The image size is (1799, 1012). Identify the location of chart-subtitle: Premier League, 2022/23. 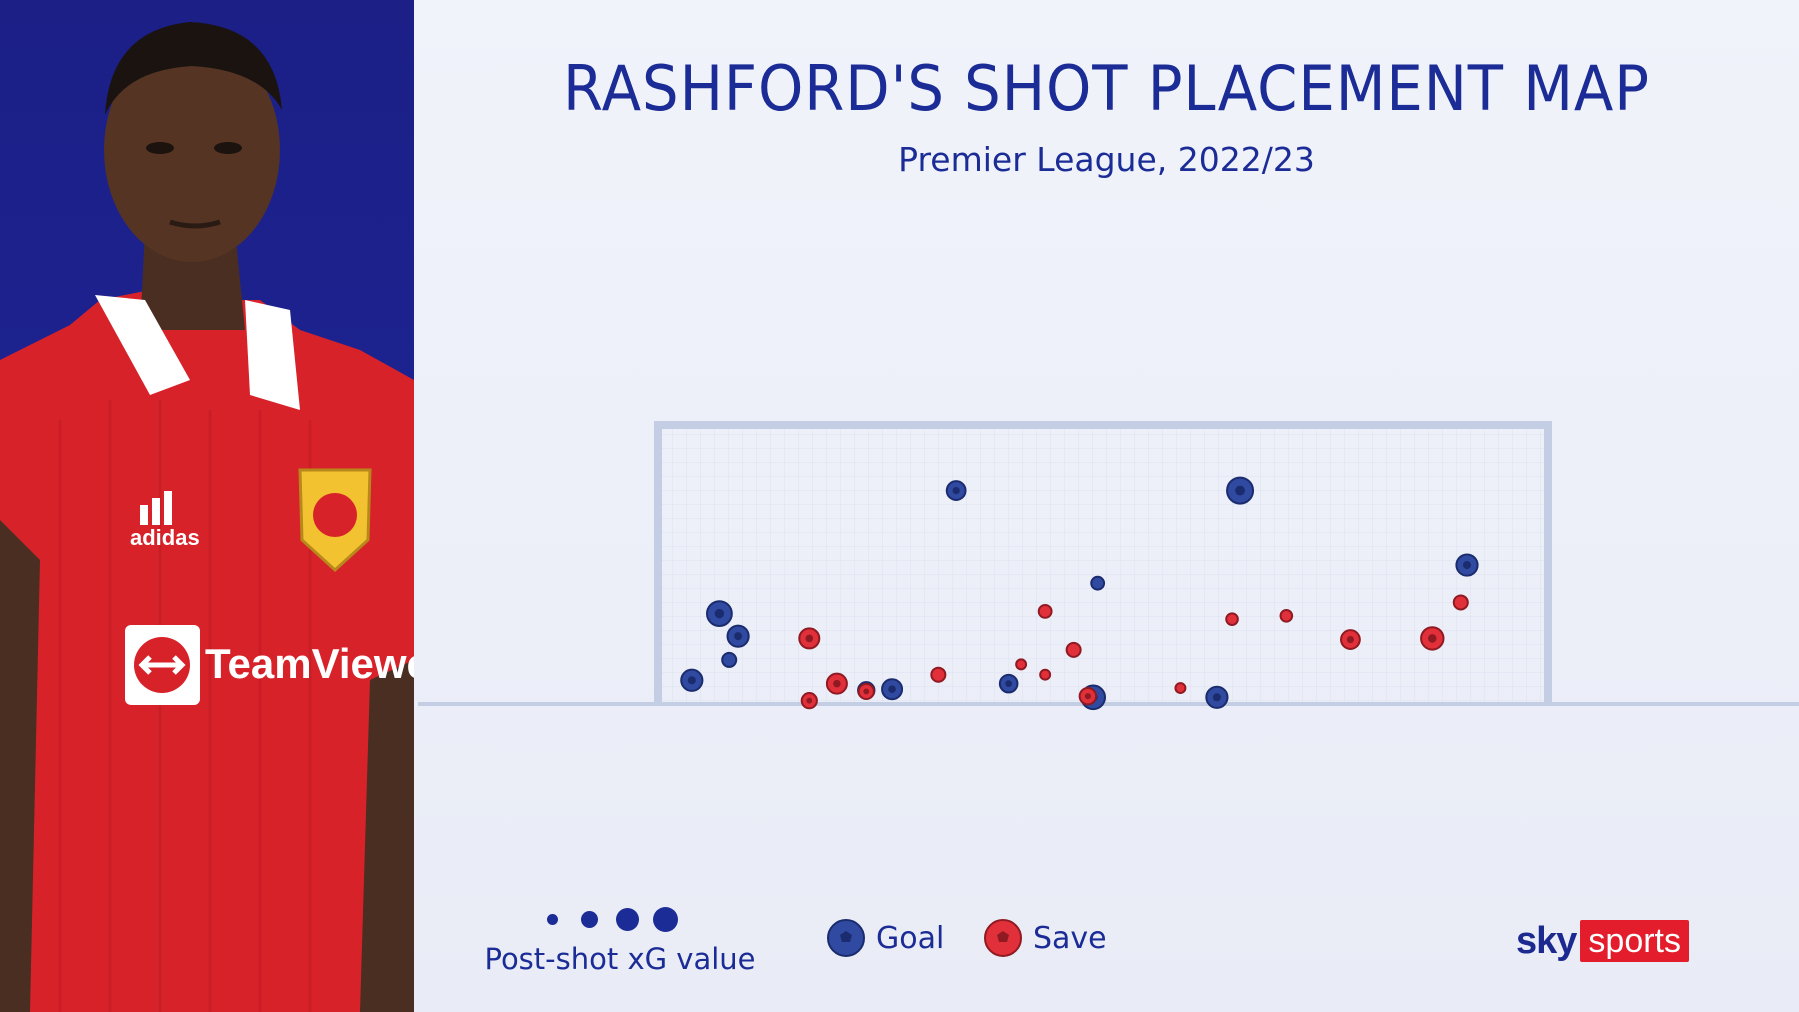
(1106, 159).